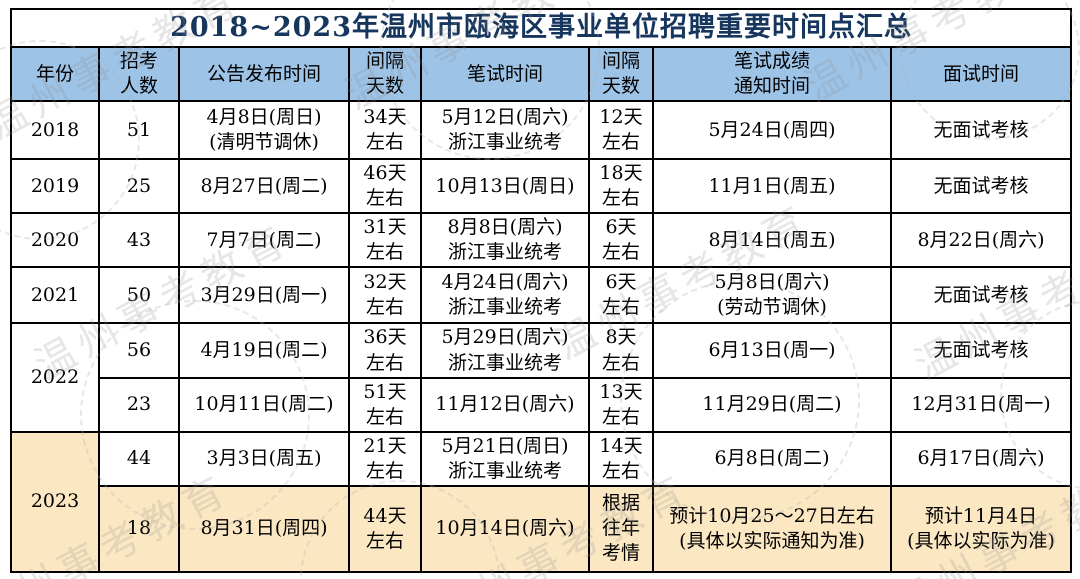 The width and height of the screenshot is (1080, 579). What do you see at coordinates (385, 350) in the screenshot?
I see `cell-gap1: 36天 左右` at bounding box center [385, 350].